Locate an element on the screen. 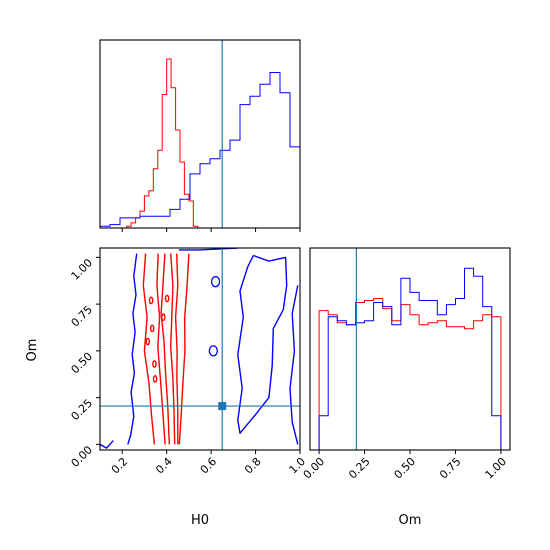 Image resolution: width=550 pixels, height=550 pixels. h0-hist-frame is located at coordinates (200, 134).